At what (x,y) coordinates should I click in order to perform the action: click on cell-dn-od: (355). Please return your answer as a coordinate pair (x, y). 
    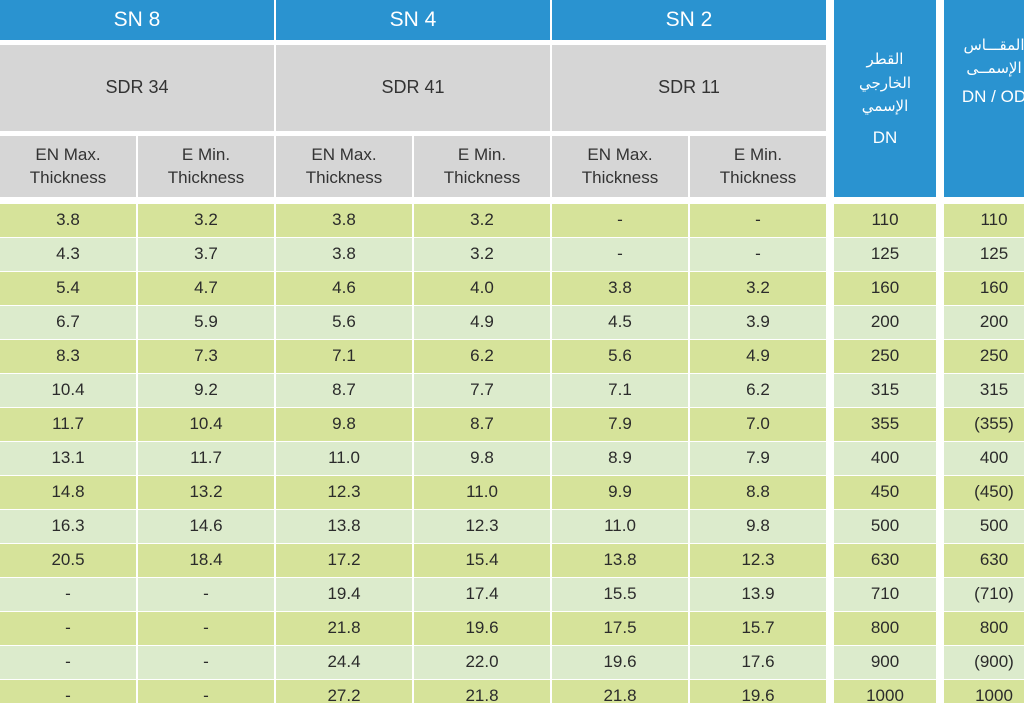
    Looking at the image, I should click on (984, 424).